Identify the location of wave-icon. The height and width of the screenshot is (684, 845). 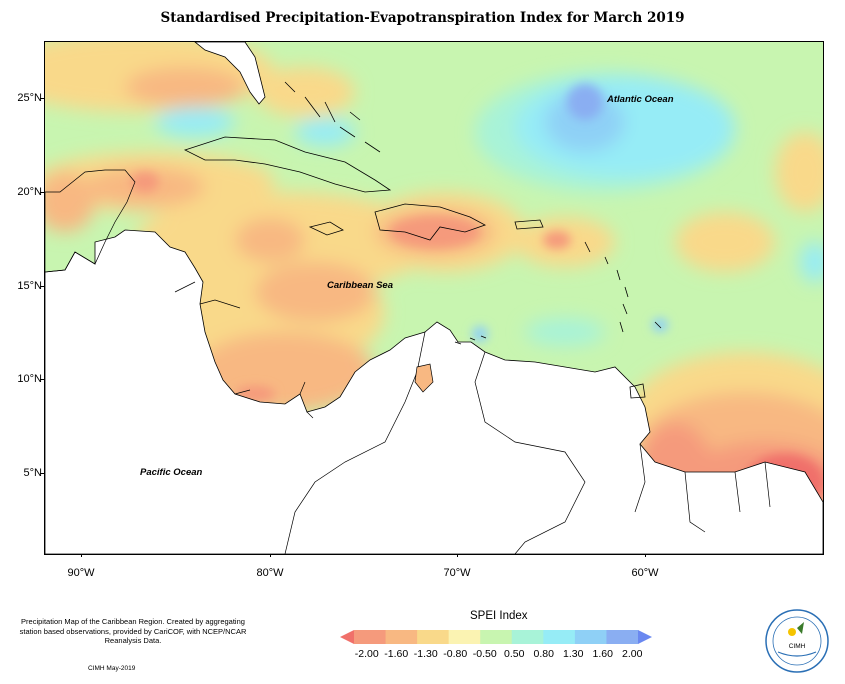
(797, 654).